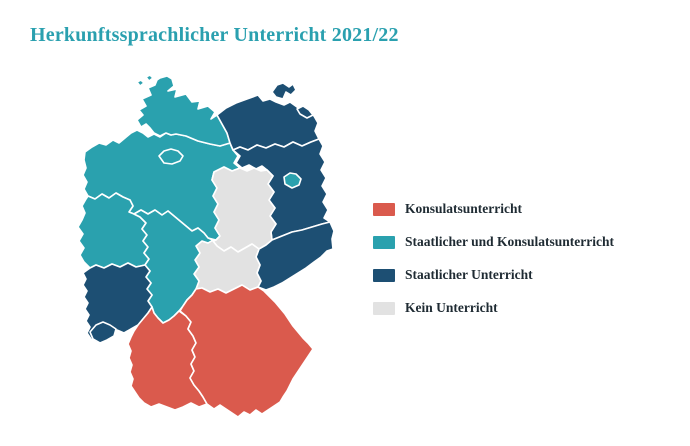  What do you see at coordinates (244, 209) in the screenshot?
I see `state-sachsen-anhalt` at bounding box center [244, 209].